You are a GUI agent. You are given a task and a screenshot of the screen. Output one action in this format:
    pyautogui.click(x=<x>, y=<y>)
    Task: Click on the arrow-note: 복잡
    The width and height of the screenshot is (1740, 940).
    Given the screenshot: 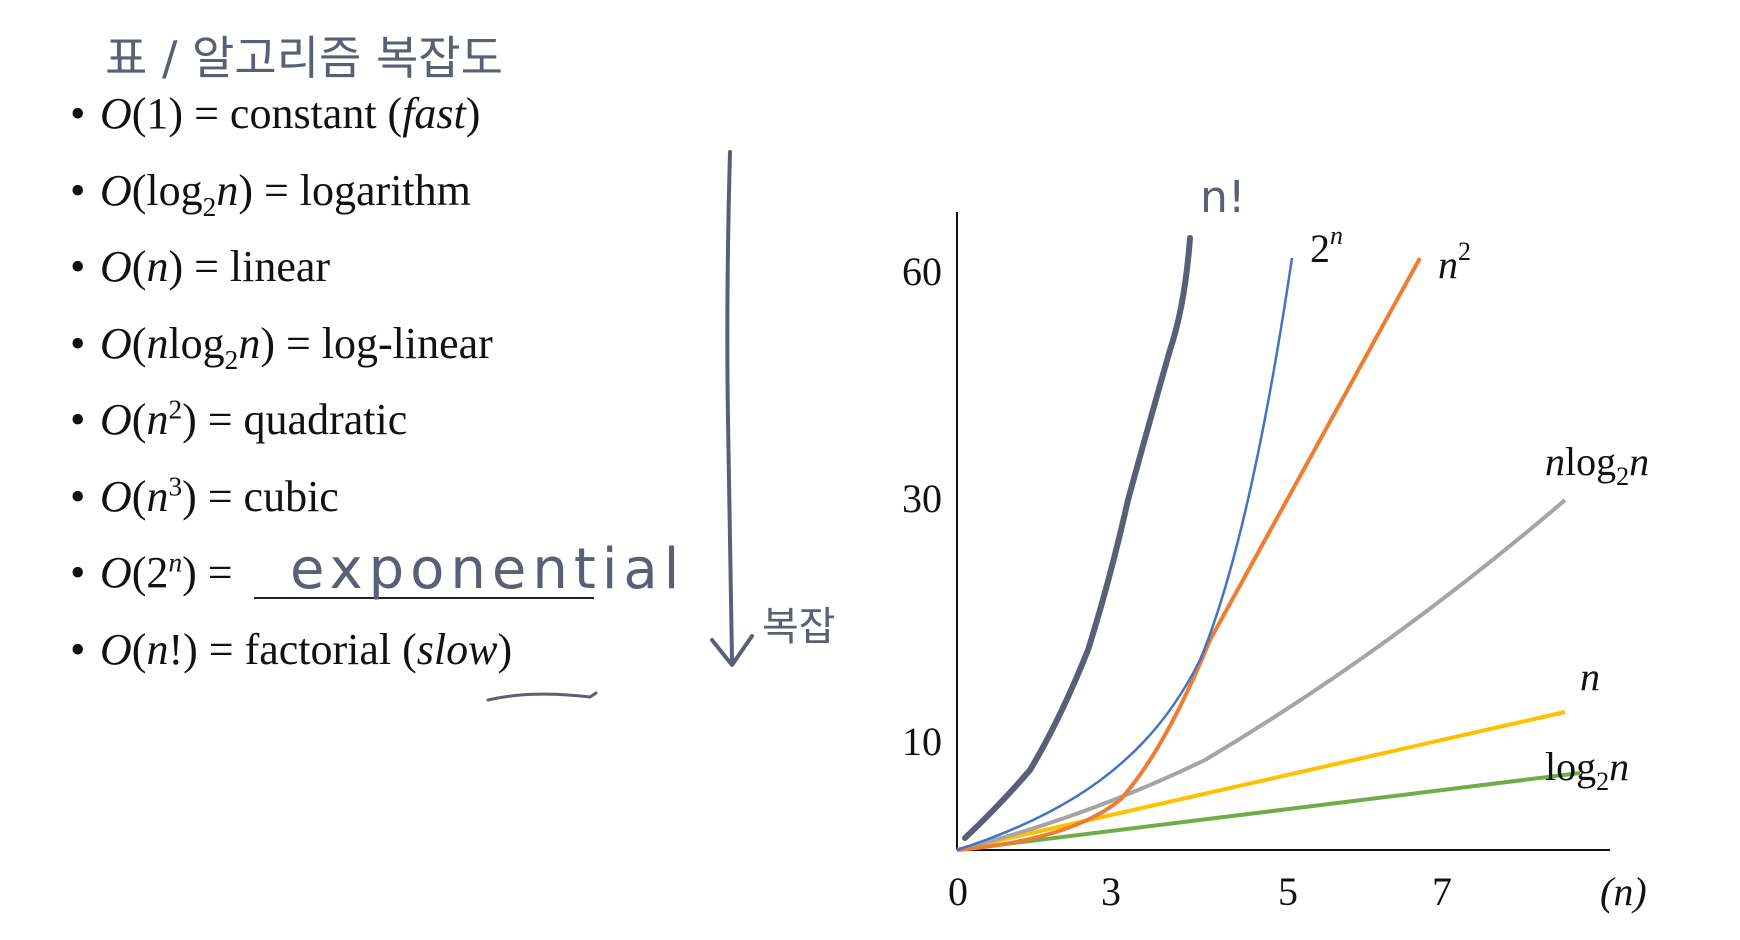 What is the action you would take?
    pyautogui.click(x=799, y=627)
    